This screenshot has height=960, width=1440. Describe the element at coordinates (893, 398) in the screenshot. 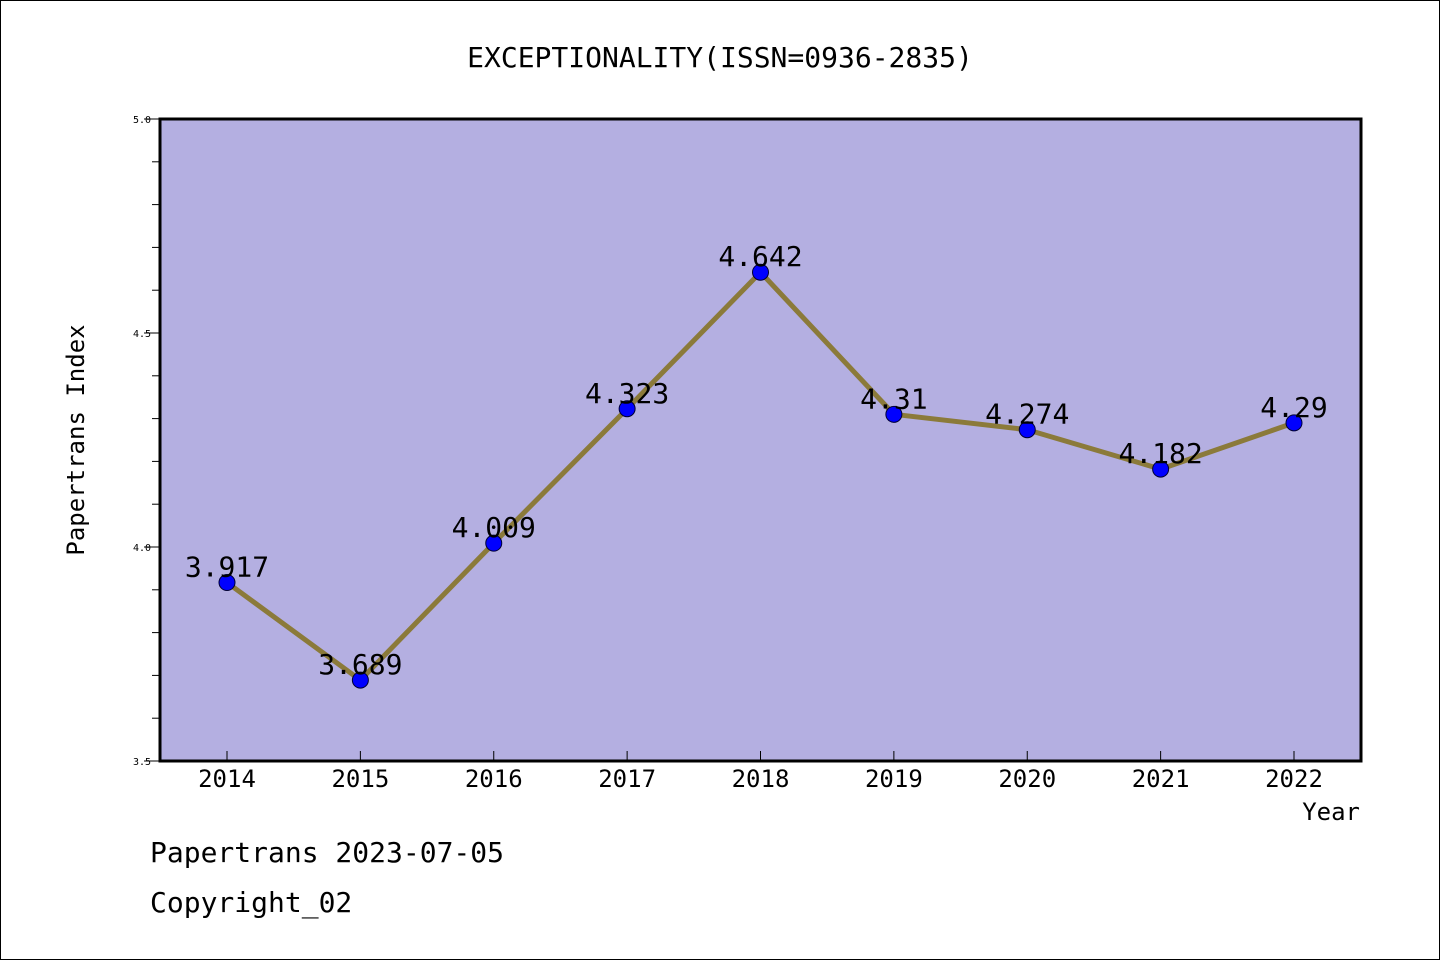

I see `data-label: 4.31` at that location.